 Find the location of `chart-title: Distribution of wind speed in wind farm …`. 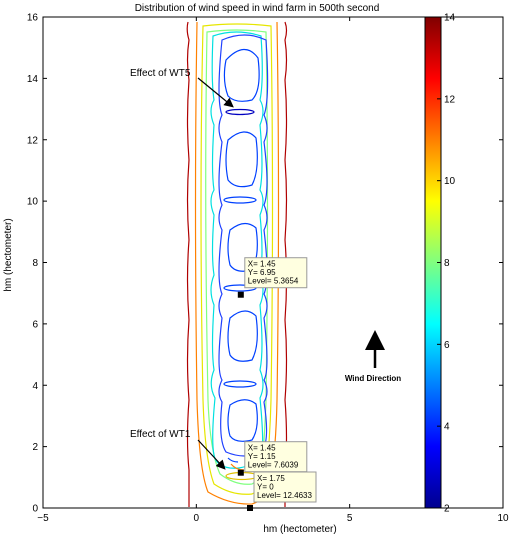

chart-title: Distribution of wind speed in wind farm … is located at coordinates (257, 8).